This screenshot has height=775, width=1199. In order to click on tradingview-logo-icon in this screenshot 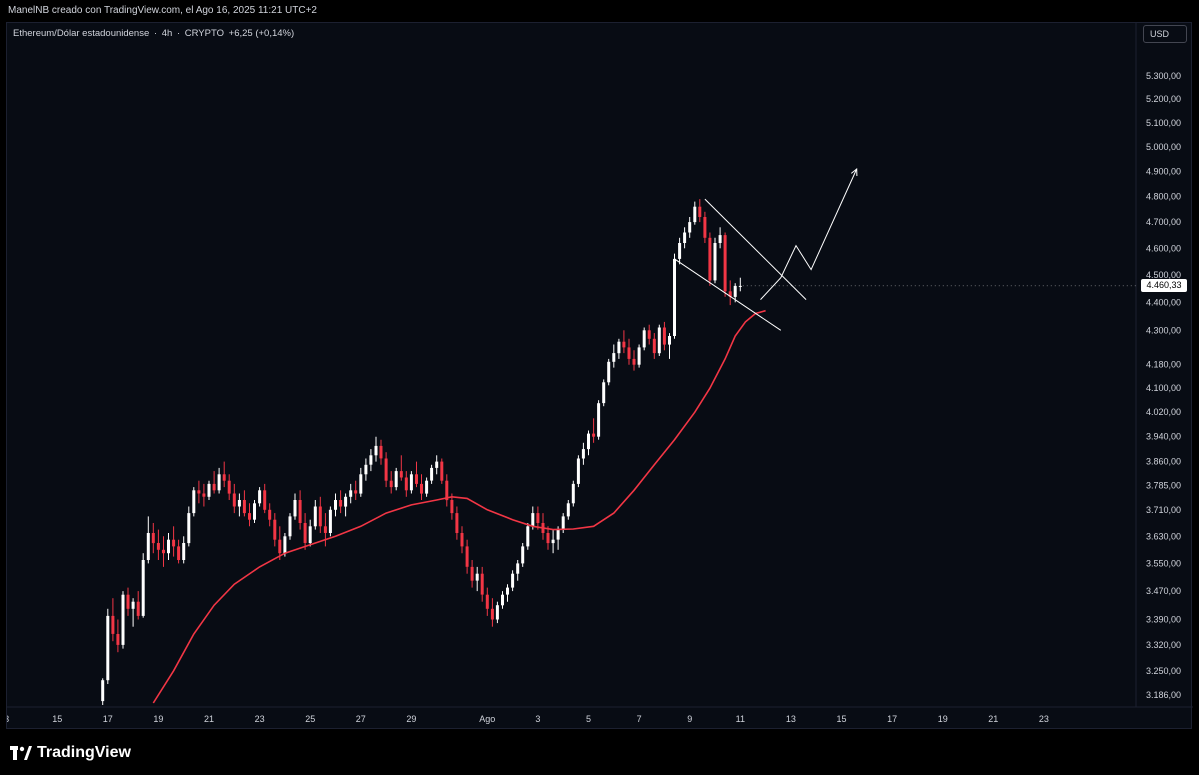, I will do `click(21, 753)`.